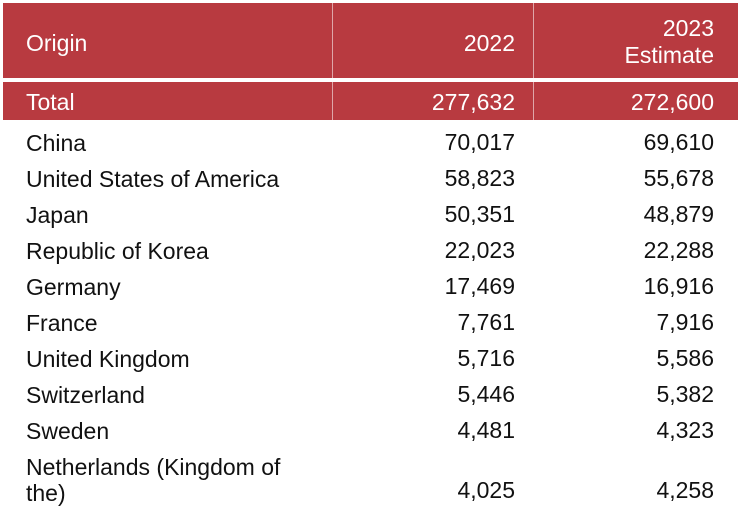  What do you see at coordinates (486, 430) in the screenshot?
I see `value-2022-cell: 4,481` at bounding box center [486, 430].